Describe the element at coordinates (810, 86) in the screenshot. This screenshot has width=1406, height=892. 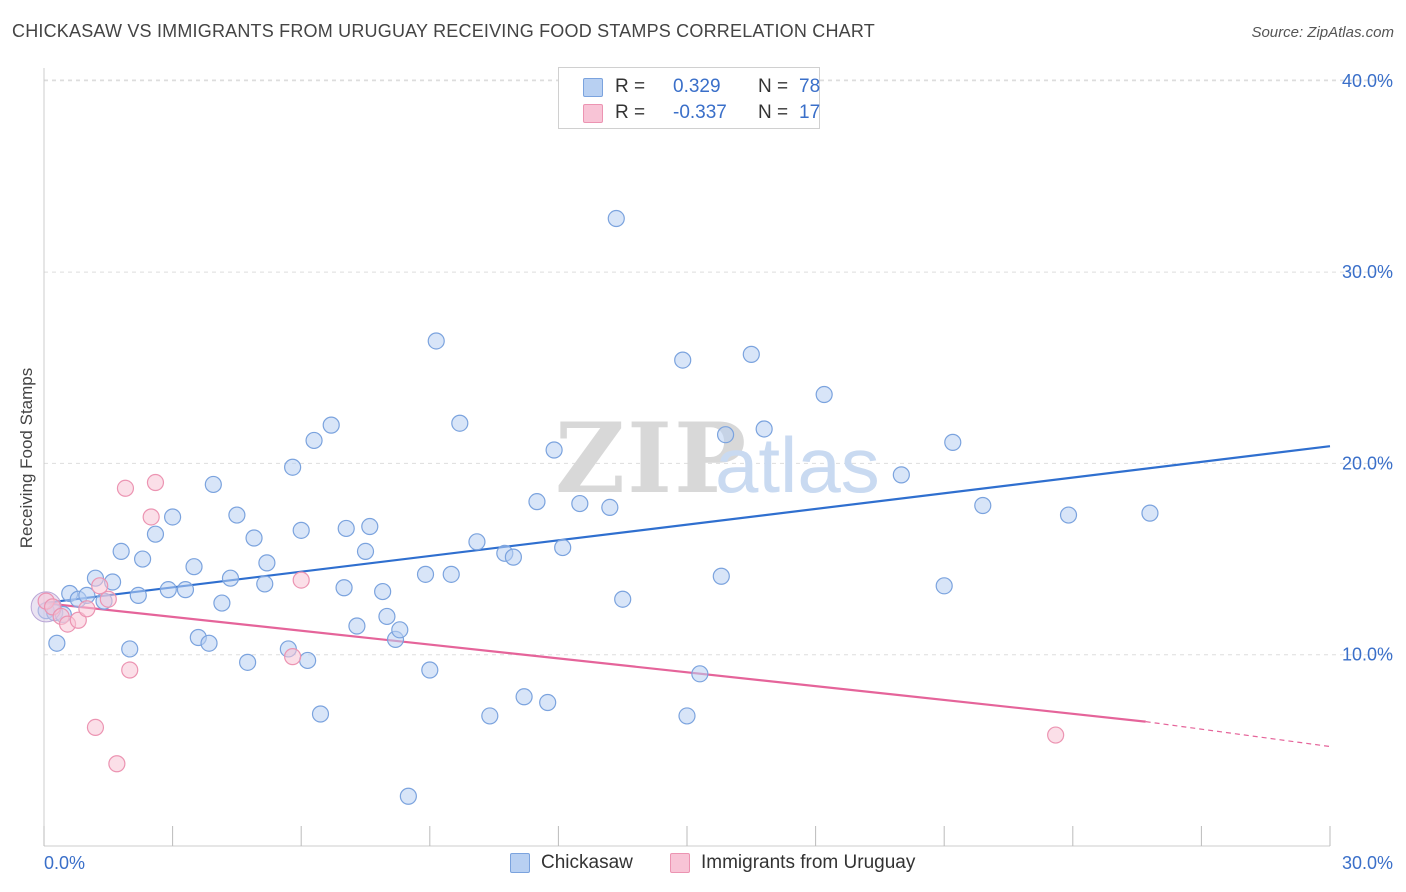
I see `legend-n-value: 78` at that location.